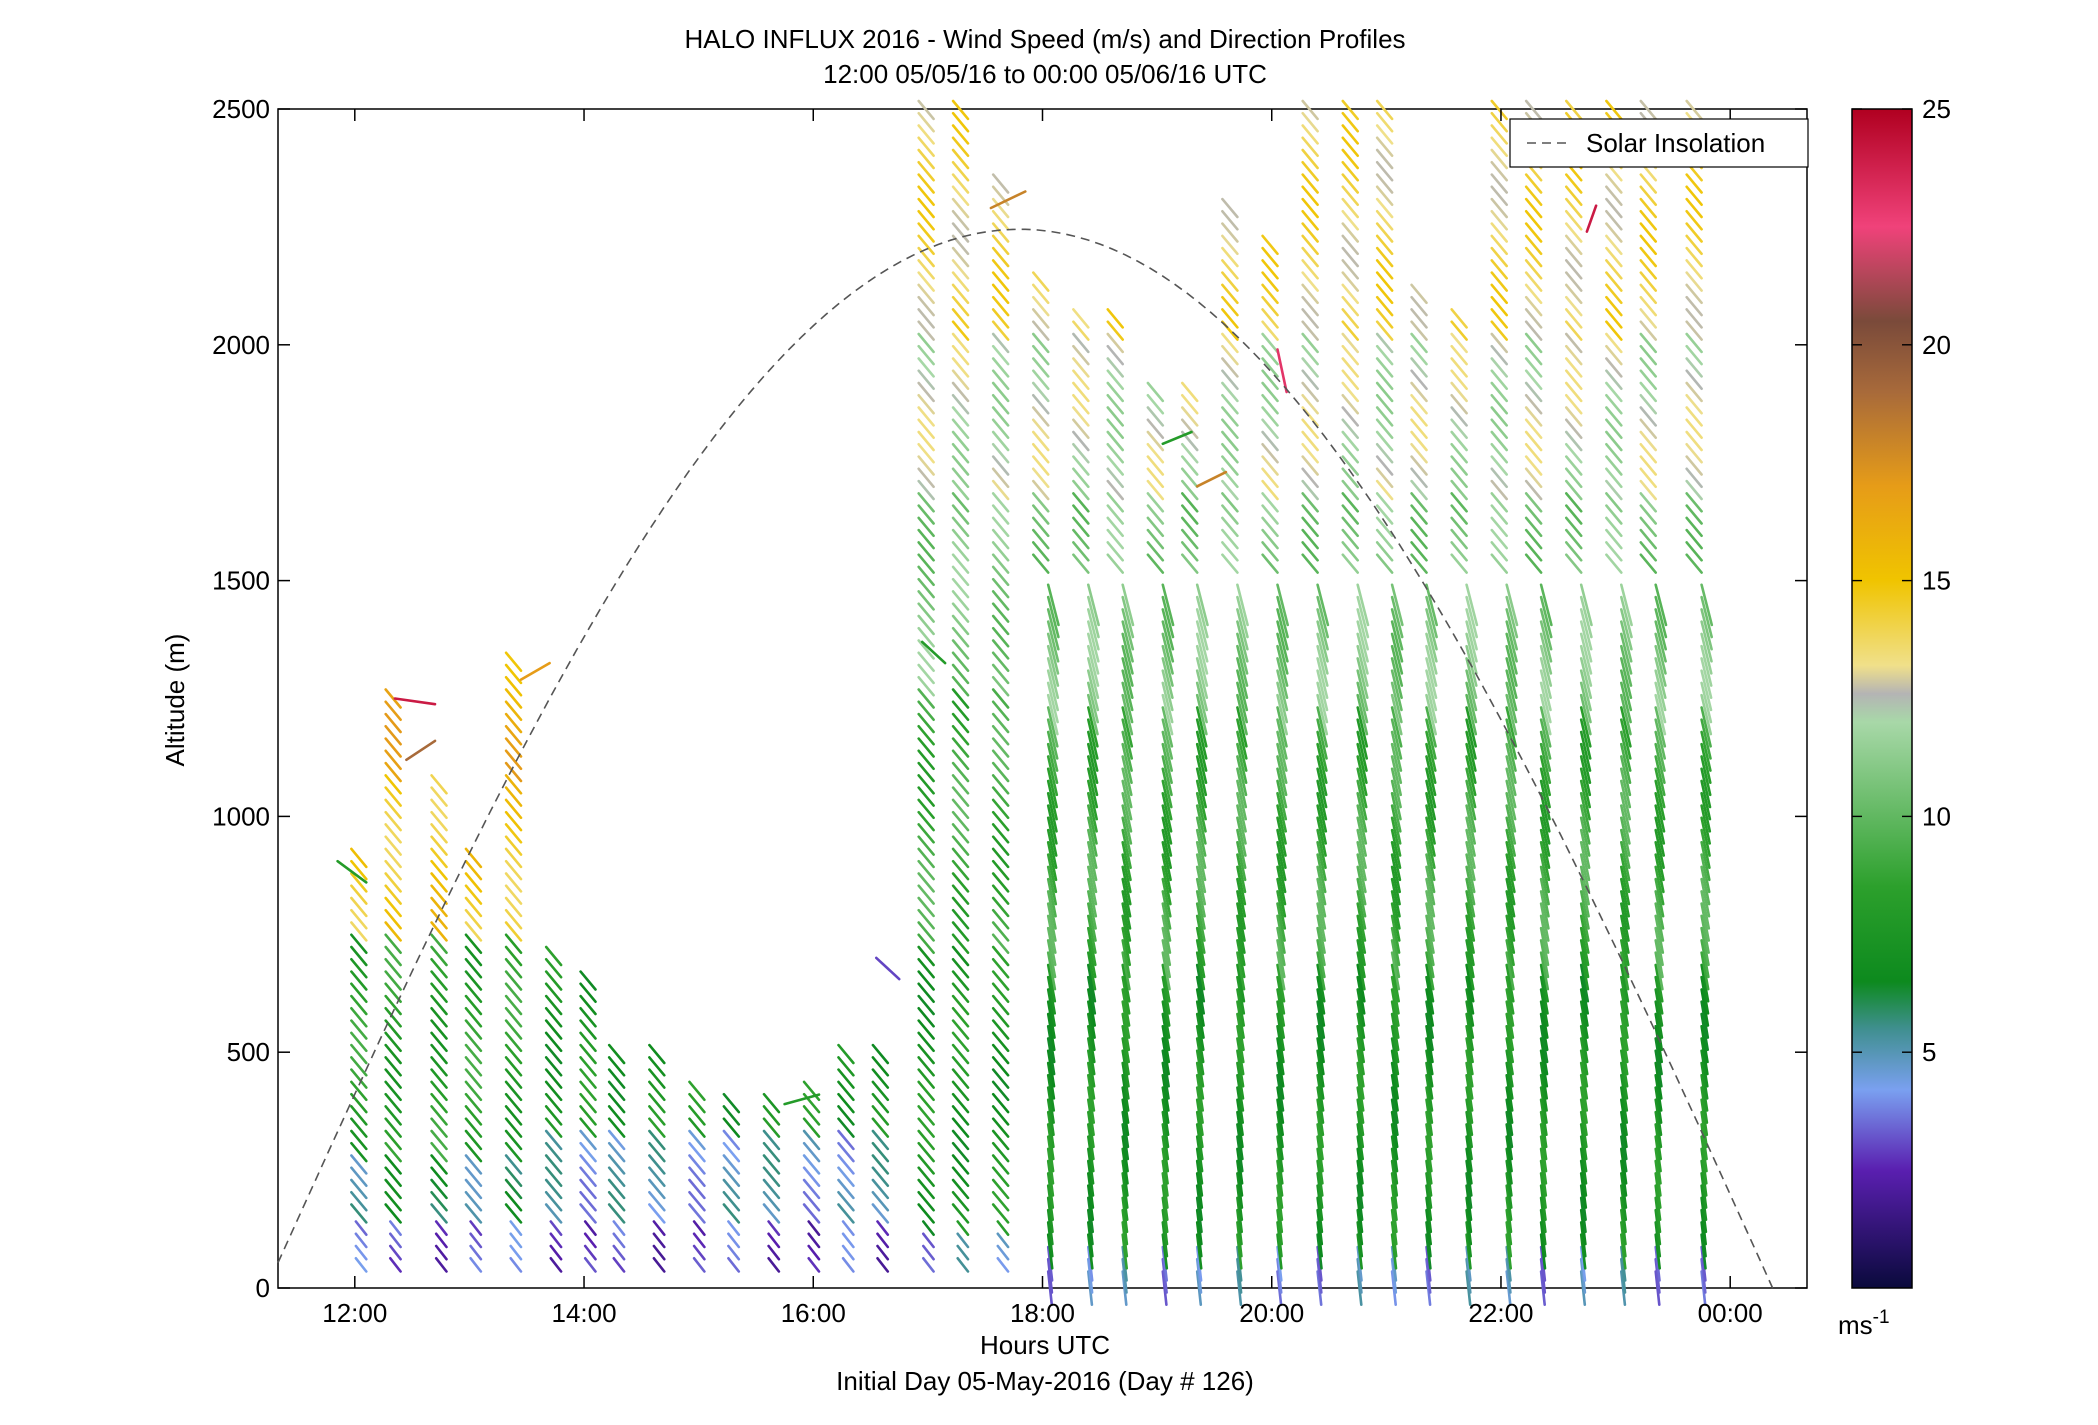  I want to click on x-tick-label: 12:00, so click(354, 1313).